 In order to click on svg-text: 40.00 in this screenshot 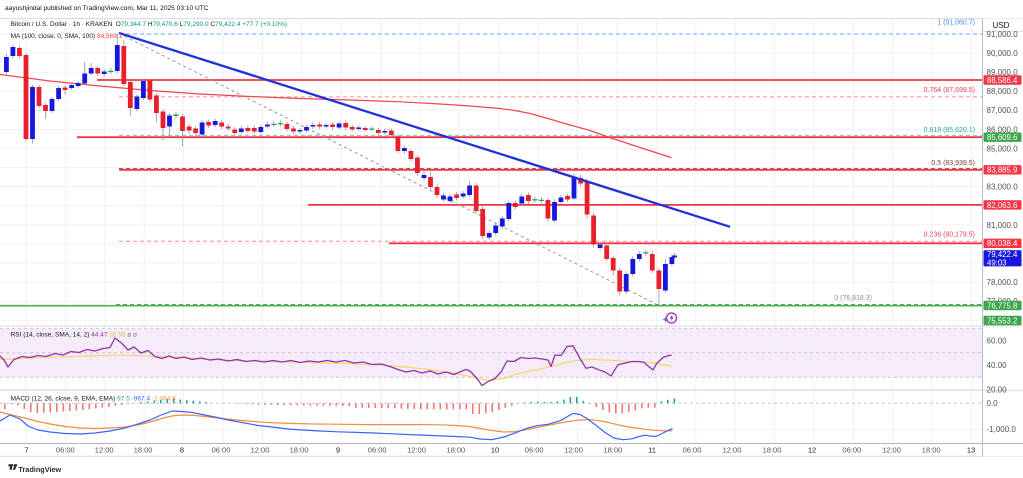, I will do `click(997, 365)`.